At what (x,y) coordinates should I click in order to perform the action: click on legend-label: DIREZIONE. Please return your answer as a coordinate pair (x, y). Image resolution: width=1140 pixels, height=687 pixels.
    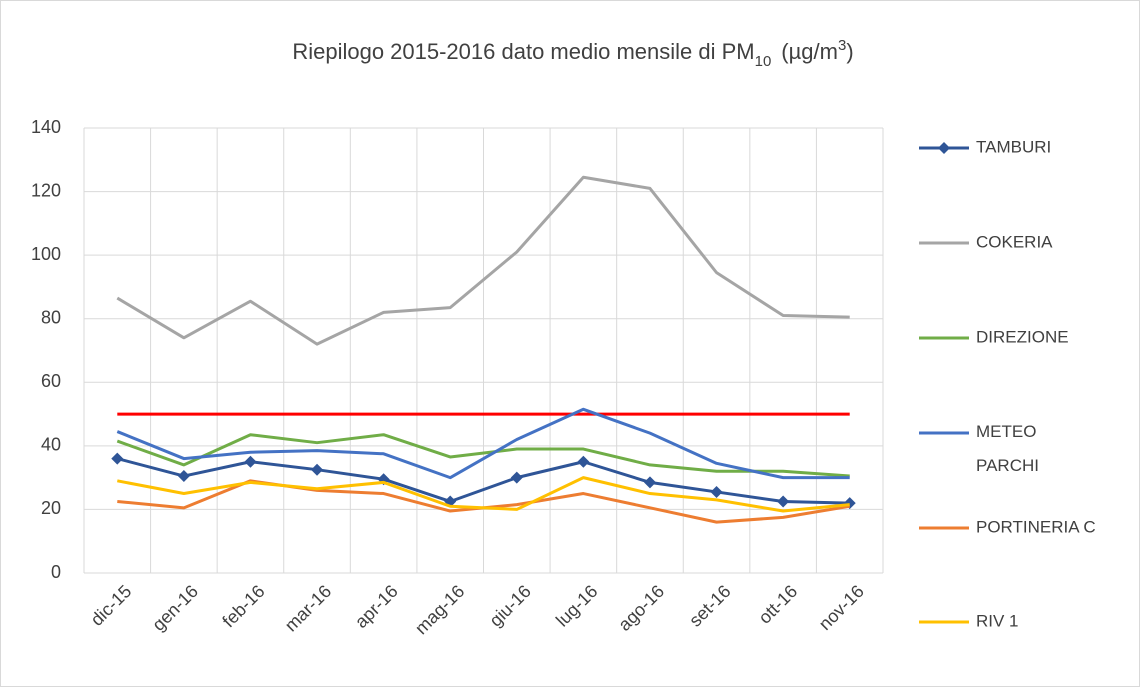
    Looking at the image, I should click on (1022, 336).